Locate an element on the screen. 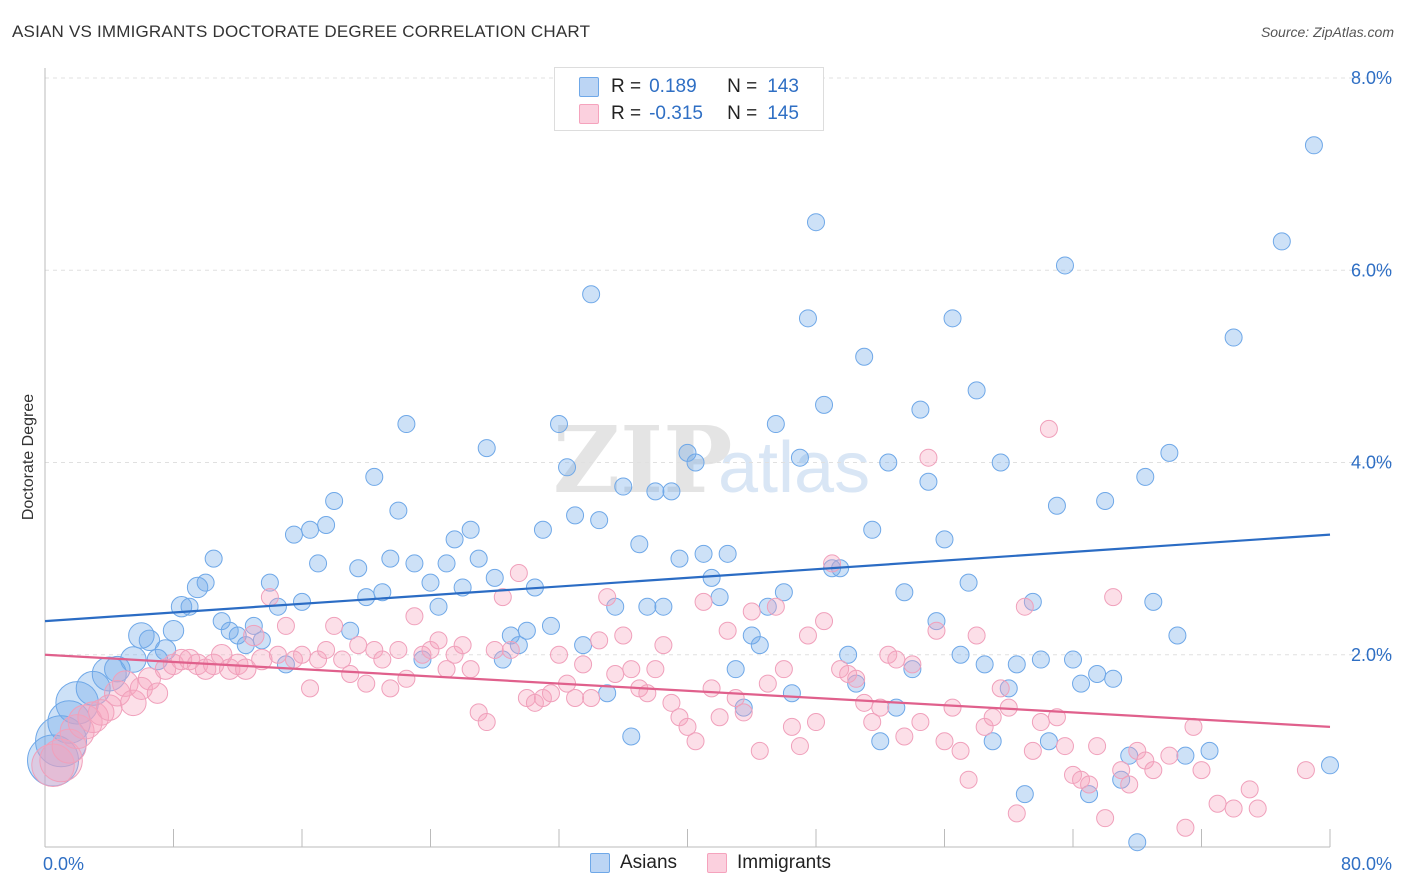 This screenshot has width=1406, height=892. legend-n-label: N = is located at coordinates (742, 86).